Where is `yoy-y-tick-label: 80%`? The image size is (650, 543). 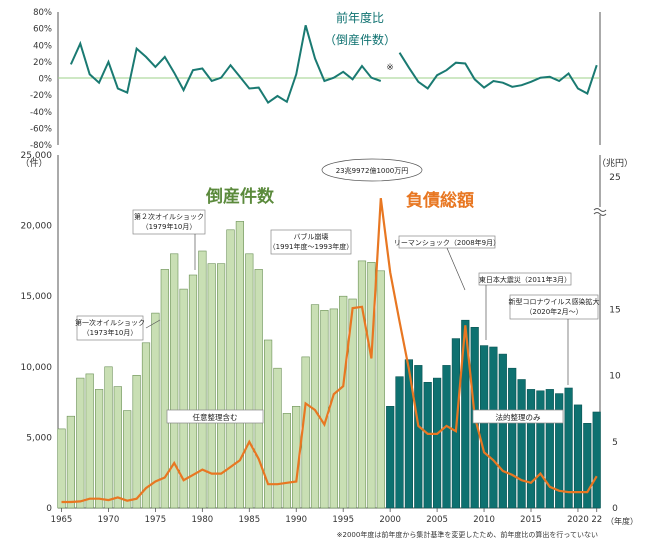
yoy-y-tick-label: 80% is located at coordinates (42, 13).